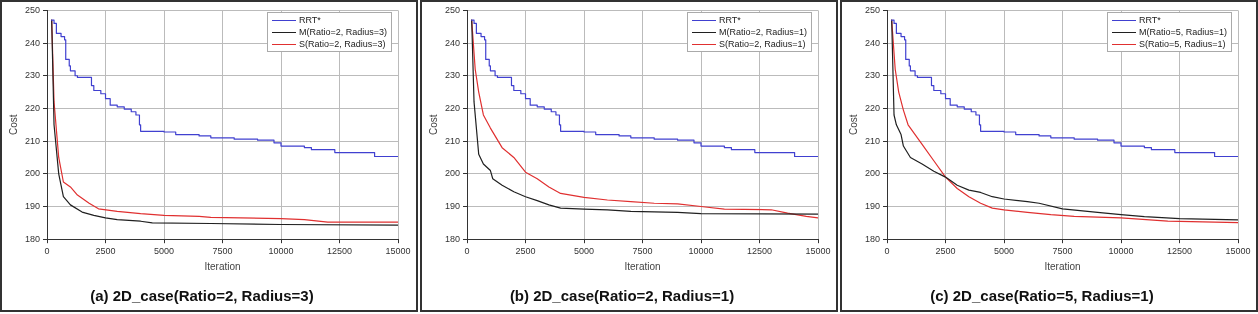 The height and width of the screenshot is (314, 1258). I want to click on text: (b) 2D_case(Ratio=2, Radius=1), so click(622, 296).